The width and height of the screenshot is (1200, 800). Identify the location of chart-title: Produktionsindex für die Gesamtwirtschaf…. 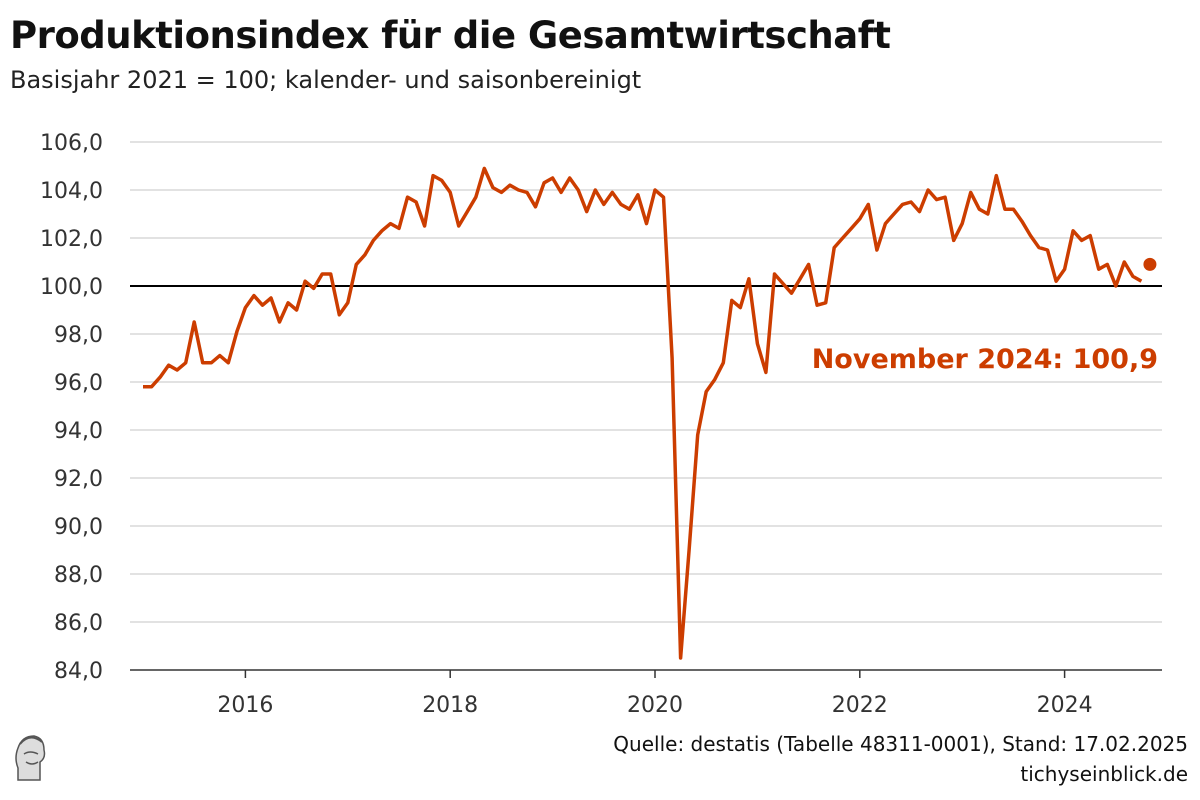
(450, 35).